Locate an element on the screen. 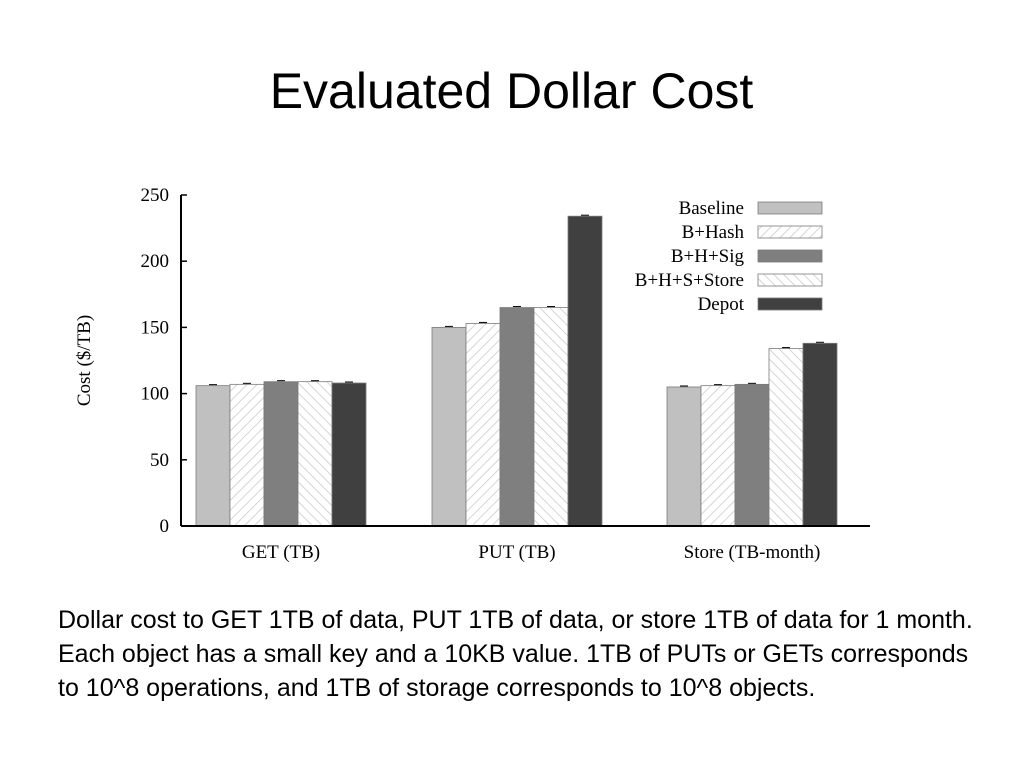 The image size is (1023, 767). y-tick-label: 0 is located at coordinates (165, 526).